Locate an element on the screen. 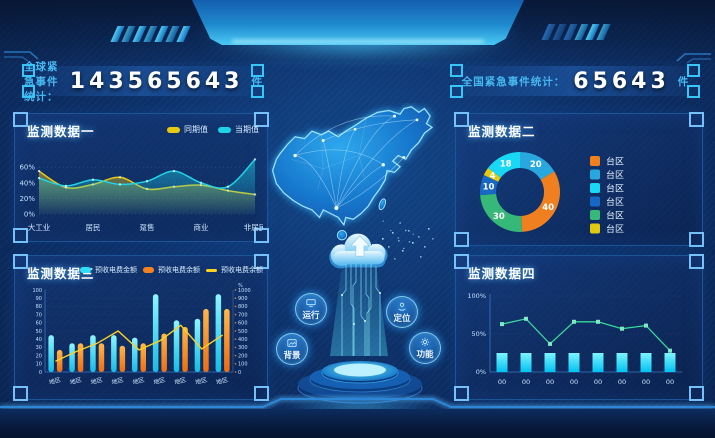 The height and width of the screenshot is (438, 715). panel-title: 监测数据三 is located at coordinates (61, 273).